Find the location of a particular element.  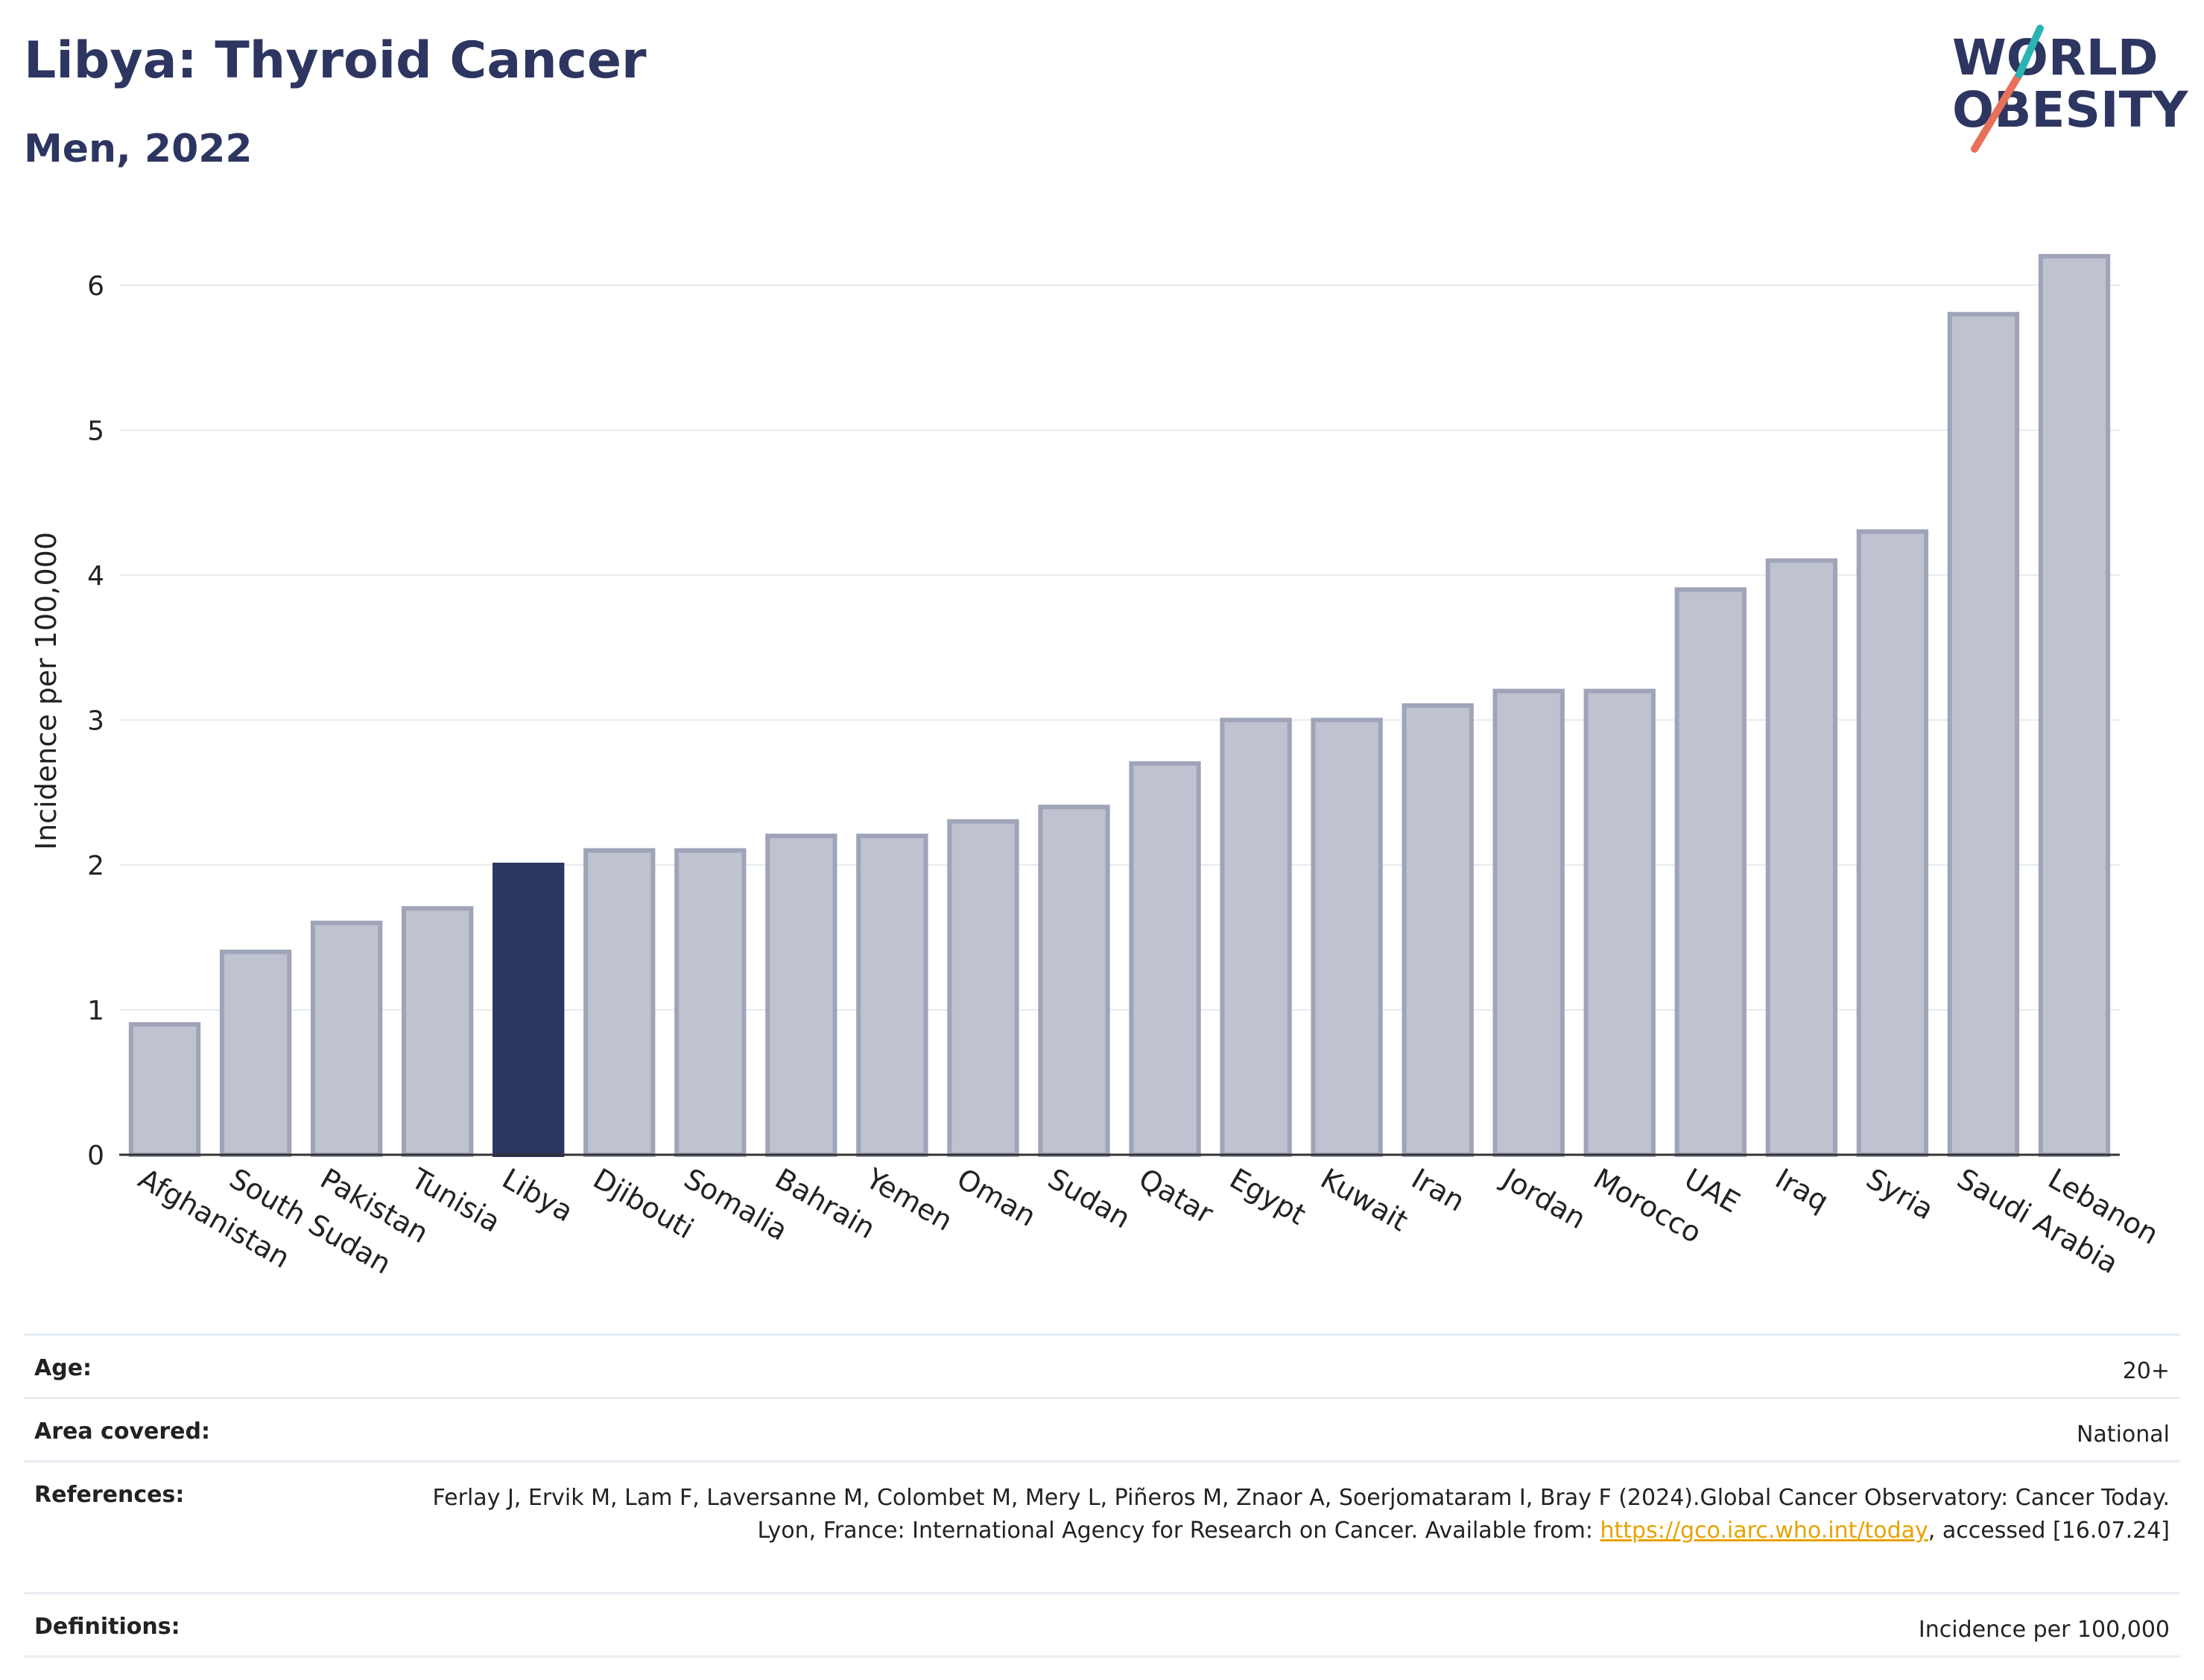

area-value: National is located at coordinates (1298, 1429).